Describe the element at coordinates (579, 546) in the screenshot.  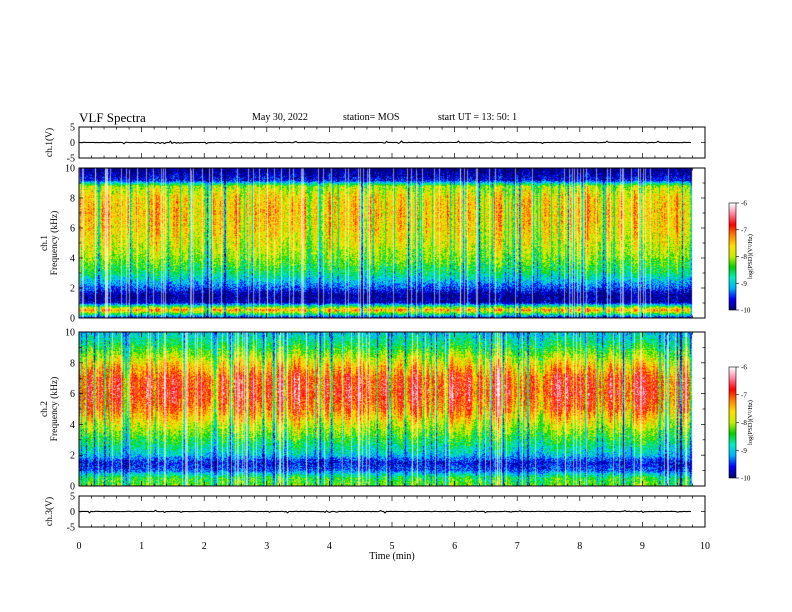
I see `x-tick-label: 8` at that location.